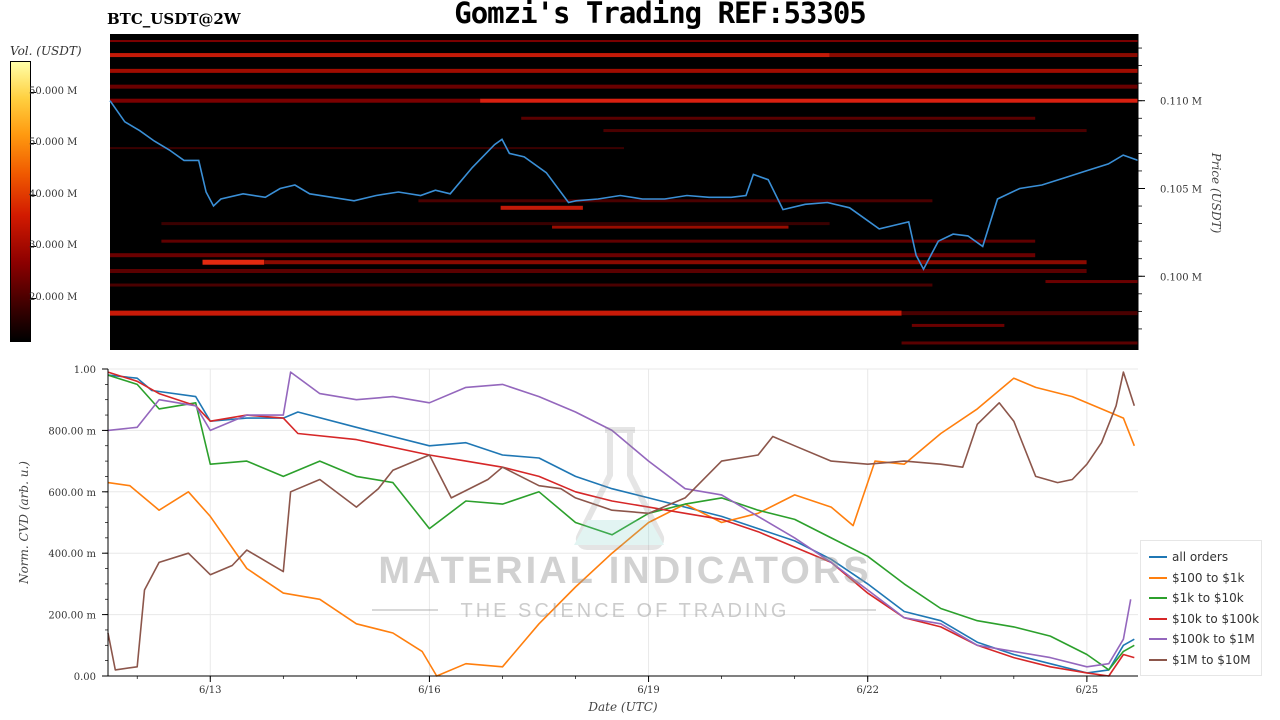 The width and height of the screenshot is (1280, 720). What do you see at coordinates (53, 194) in the screenshot?
I see `colorbar-tick-label: 40.000 M` at bounding box center [53, 194].